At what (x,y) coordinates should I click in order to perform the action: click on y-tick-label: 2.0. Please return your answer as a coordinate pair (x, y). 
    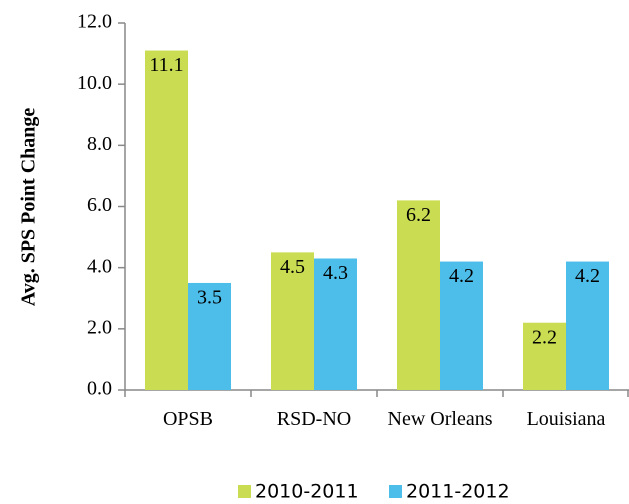
    Looking at the image, I should click on (99, 327).